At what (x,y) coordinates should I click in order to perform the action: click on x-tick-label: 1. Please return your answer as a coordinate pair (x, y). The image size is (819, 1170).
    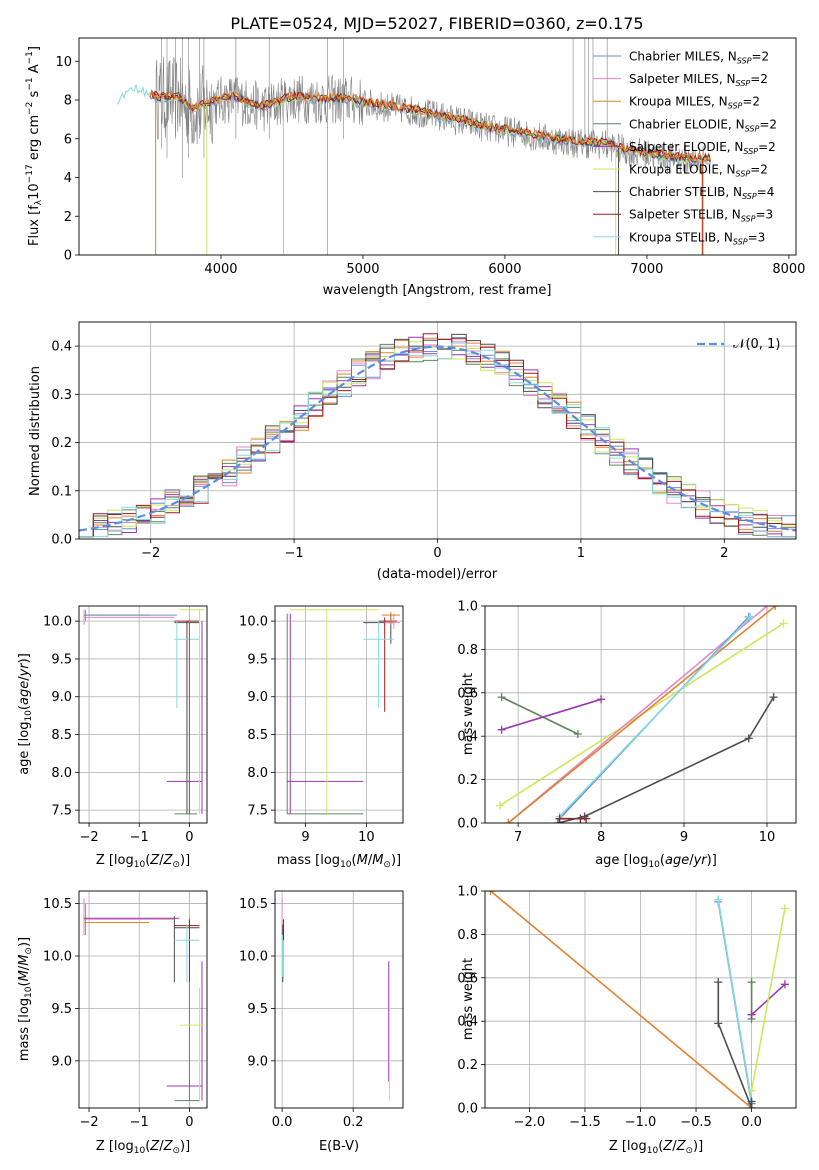
    Looking at the image, I should click on (581, 553).